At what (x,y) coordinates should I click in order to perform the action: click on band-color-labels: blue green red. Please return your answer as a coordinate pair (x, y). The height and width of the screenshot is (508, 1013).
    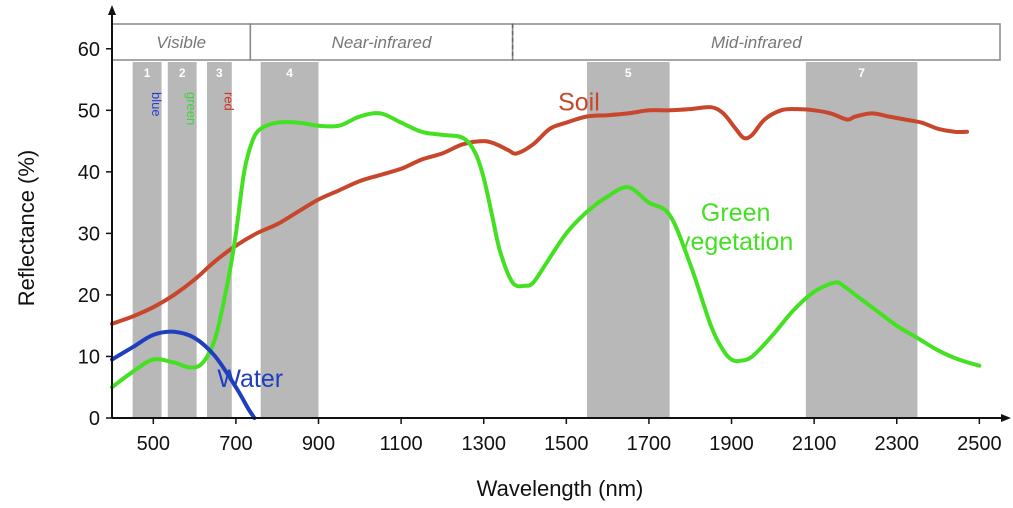
    Looking at the image, I should click on (192, 108).